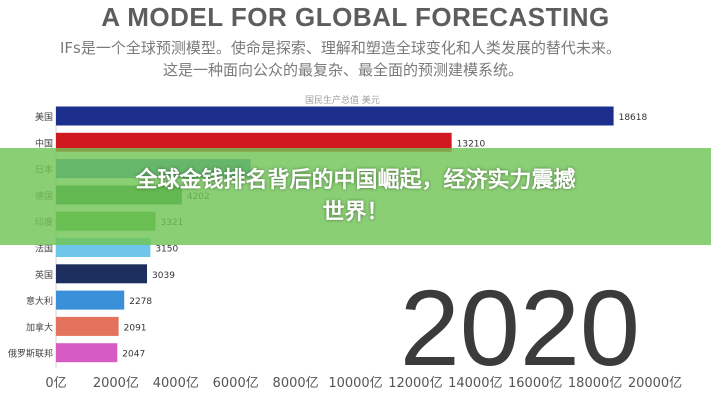  Describe the element at coordinates (342, 101) in the screenshot. I see `unit-label: 国民生产总值 美元` at that location.